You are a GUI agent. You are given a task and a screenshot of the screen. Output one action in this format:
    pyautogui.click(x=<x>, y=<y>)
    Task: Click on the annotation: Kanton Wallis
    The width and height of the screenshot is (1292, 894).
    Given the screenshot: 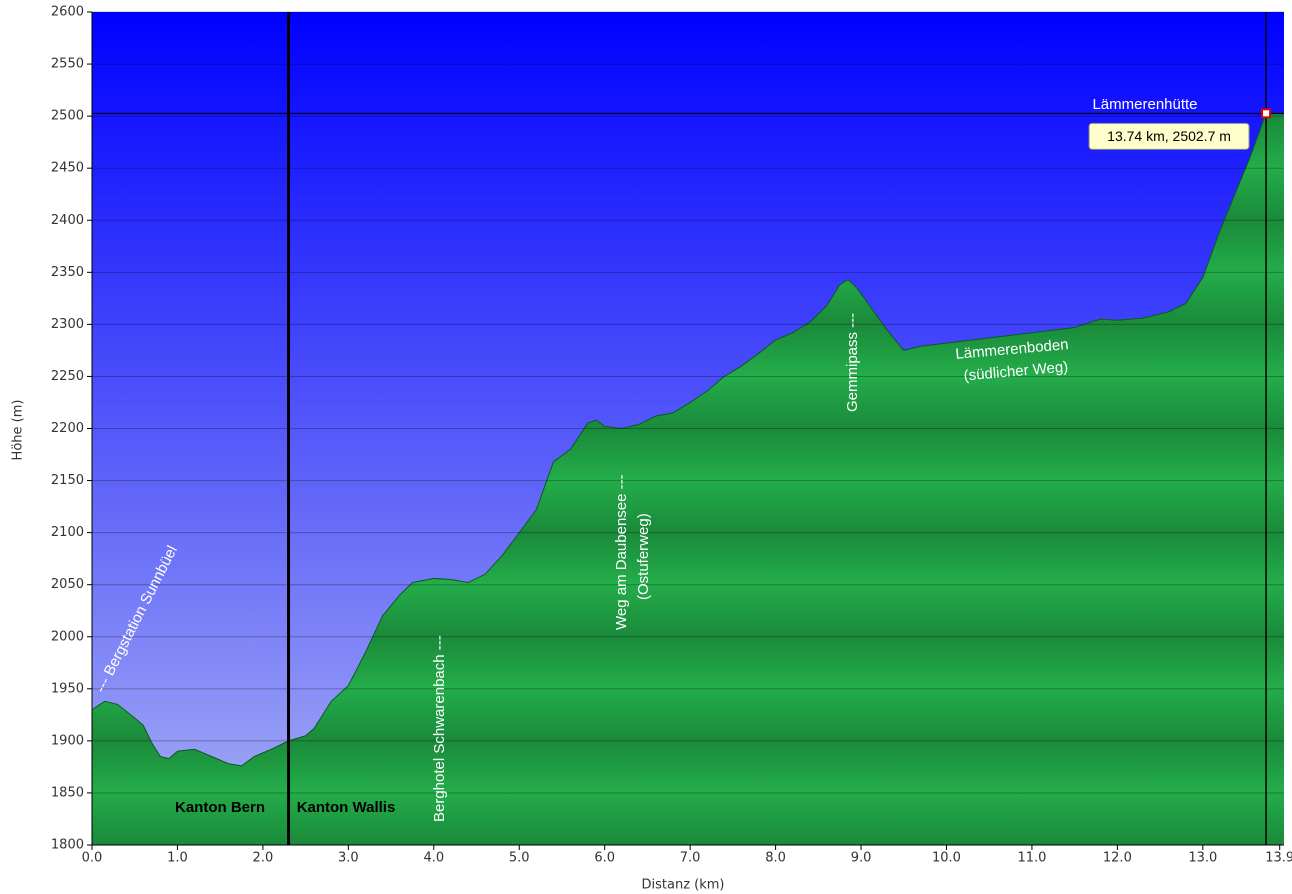 What is the action you would take?
    pyautogui.click(x=346, y=807)
    